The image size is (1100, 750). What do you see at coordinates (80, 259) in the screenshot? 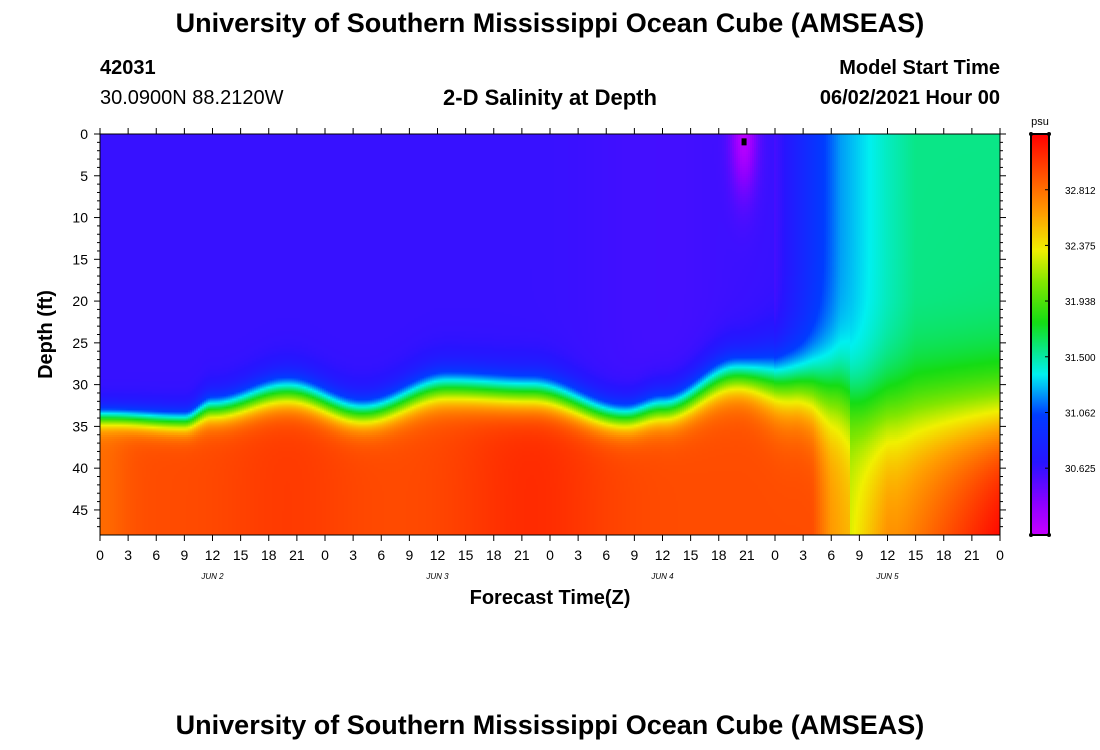
I see `y-tick-label: 15` at bounding box center [80, 259].